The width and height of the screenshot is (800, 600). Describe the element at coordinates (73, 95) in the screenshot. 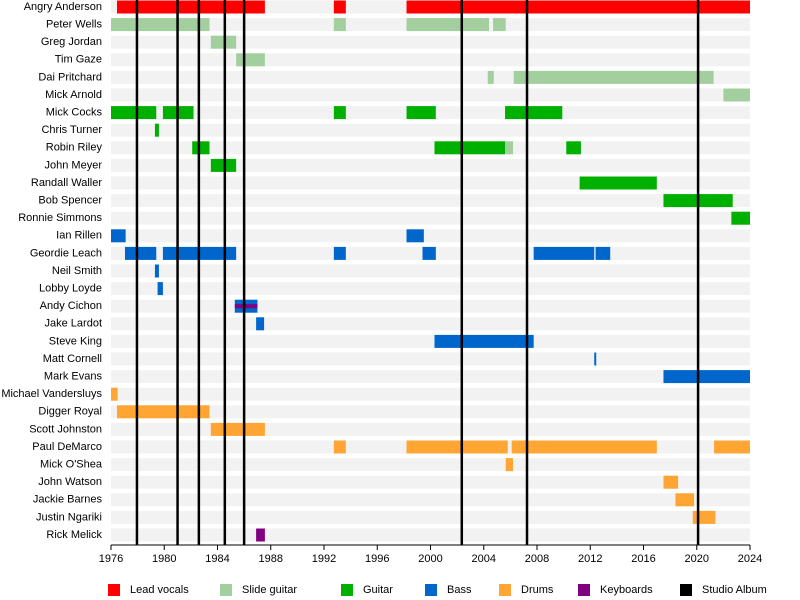

I see `row-label: Mick Arnold` at that location.